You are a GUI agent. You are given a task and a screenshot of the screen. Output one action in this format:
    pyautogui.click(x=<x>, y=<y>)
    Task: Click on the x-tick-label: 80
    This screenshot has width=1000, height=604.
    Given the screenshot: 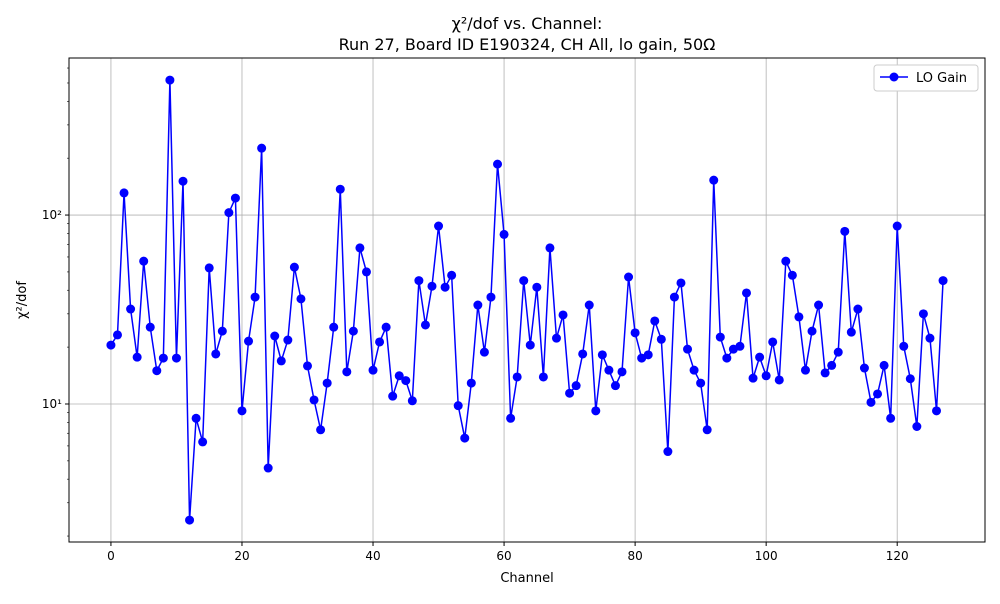 What is the action you would take?
    pyautogui.click(x=634, y=556)
    